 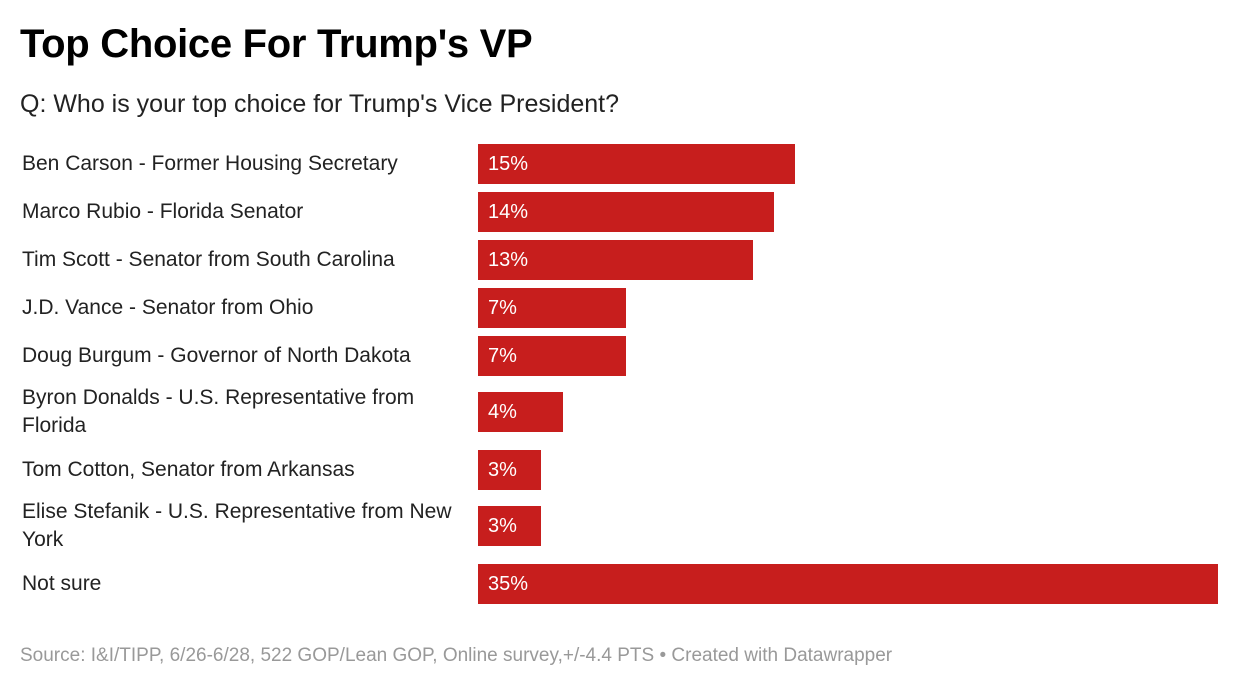 What do you see at coordinates (276, 44) in the screenshot?
I see `chart-title: Top Choice For Trump's VP` at bounding box center [276, 44].